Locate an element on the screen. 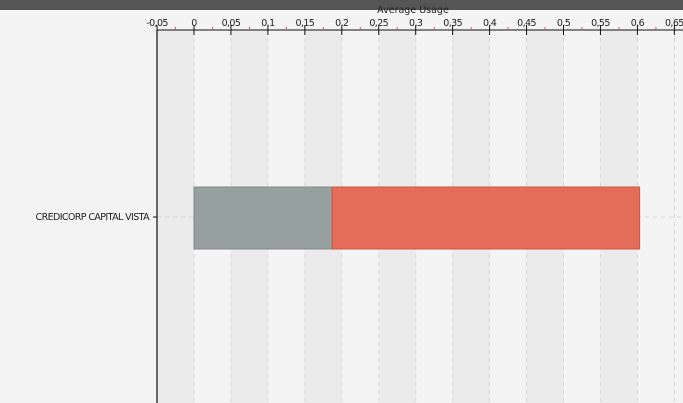 The height and width of the screenshot is (403, 683). x-tick-label: 0,4 is located at coordinates (490, 23).